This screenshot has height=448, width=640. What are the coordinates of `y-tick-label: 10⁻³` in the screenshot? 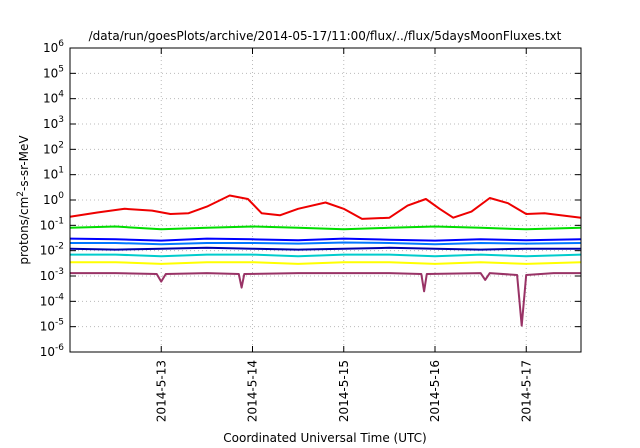 It's located at (52, 275).